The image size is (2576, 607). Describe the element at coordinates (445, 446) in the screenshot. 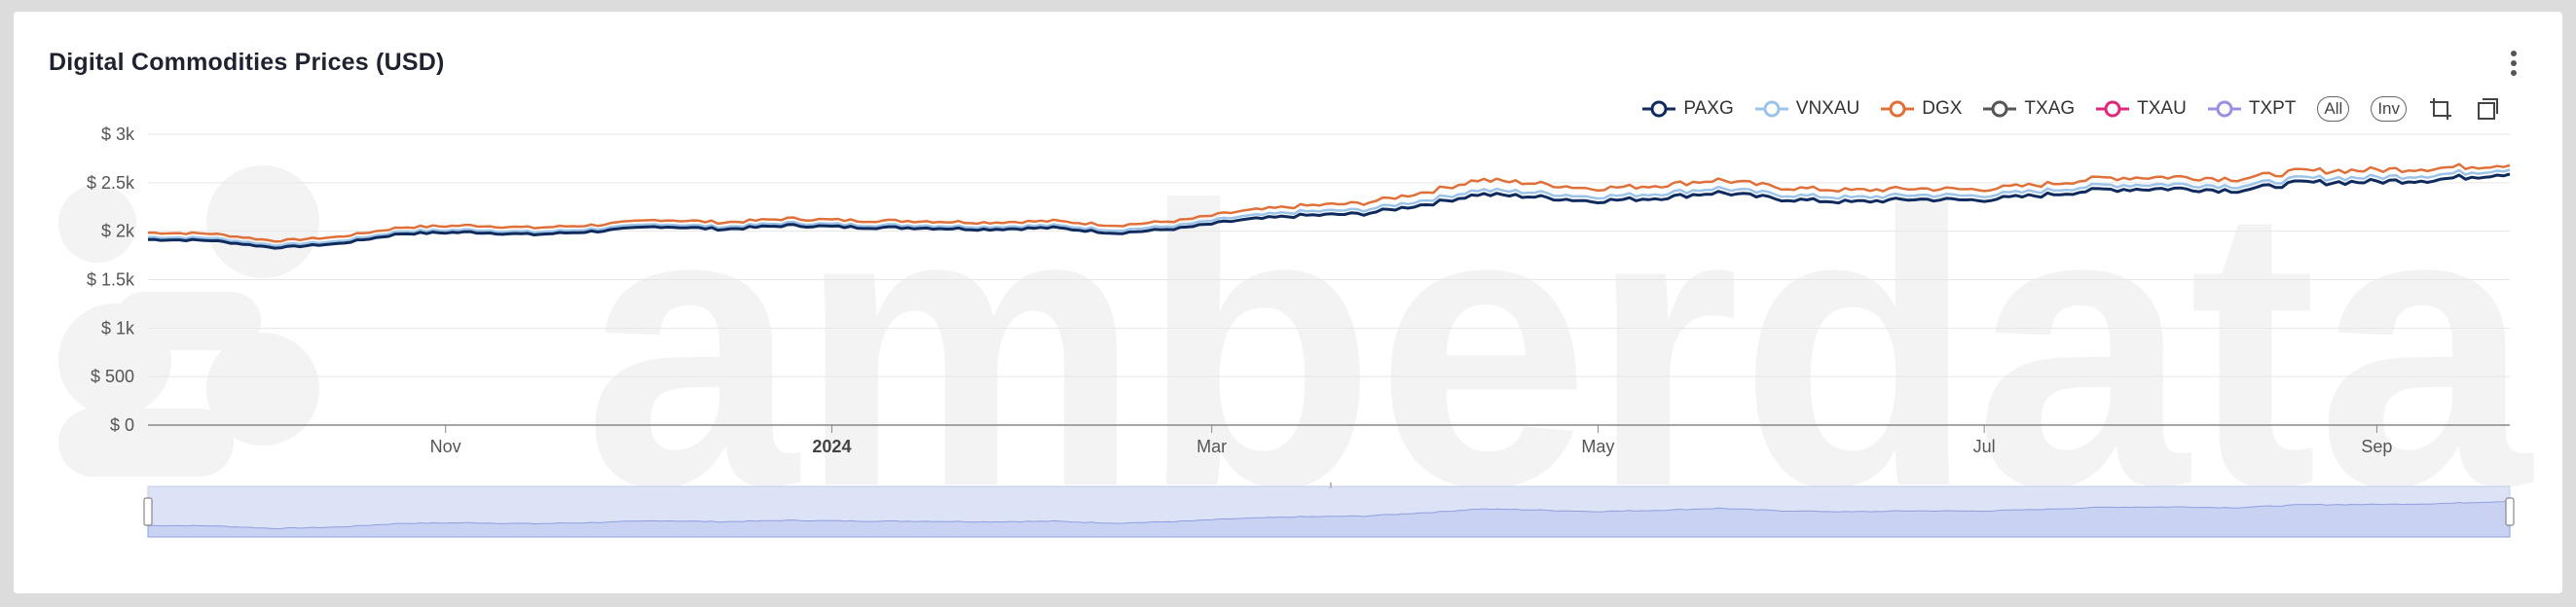

I see `x-tick-label: Nov` at that location.